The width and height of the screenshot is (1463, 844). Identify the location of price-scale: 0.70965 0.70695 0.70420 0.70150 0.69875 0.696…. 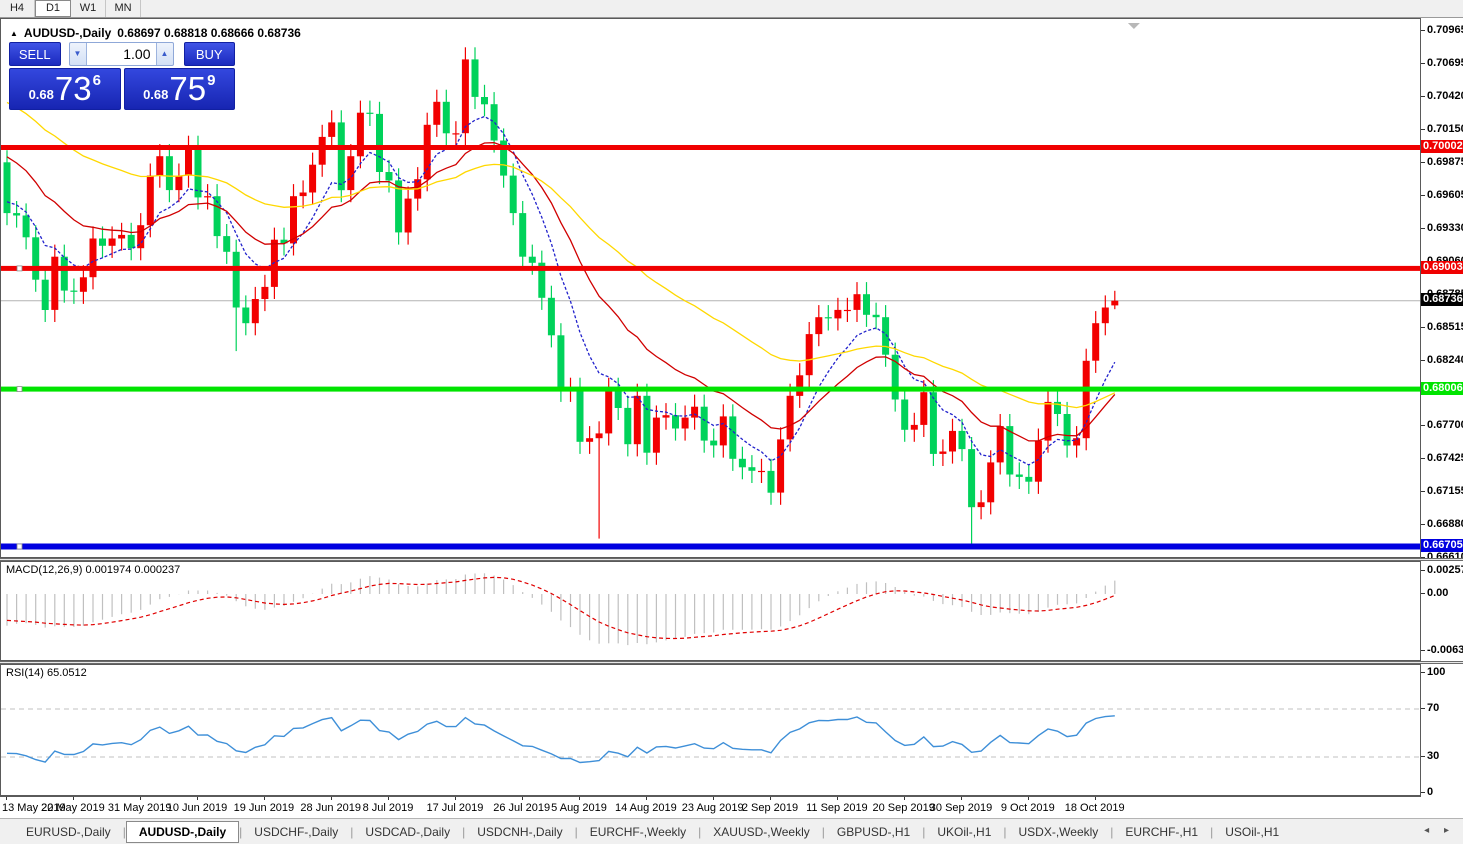
(1442, 408).